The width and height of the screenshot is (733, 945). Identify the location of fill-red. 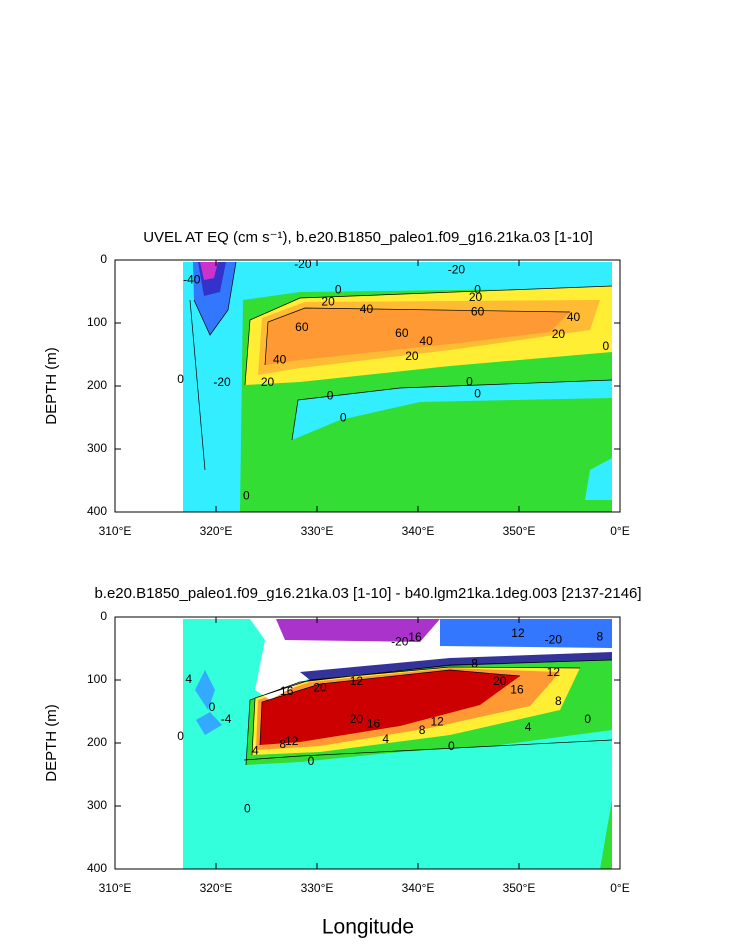
(390, 707).